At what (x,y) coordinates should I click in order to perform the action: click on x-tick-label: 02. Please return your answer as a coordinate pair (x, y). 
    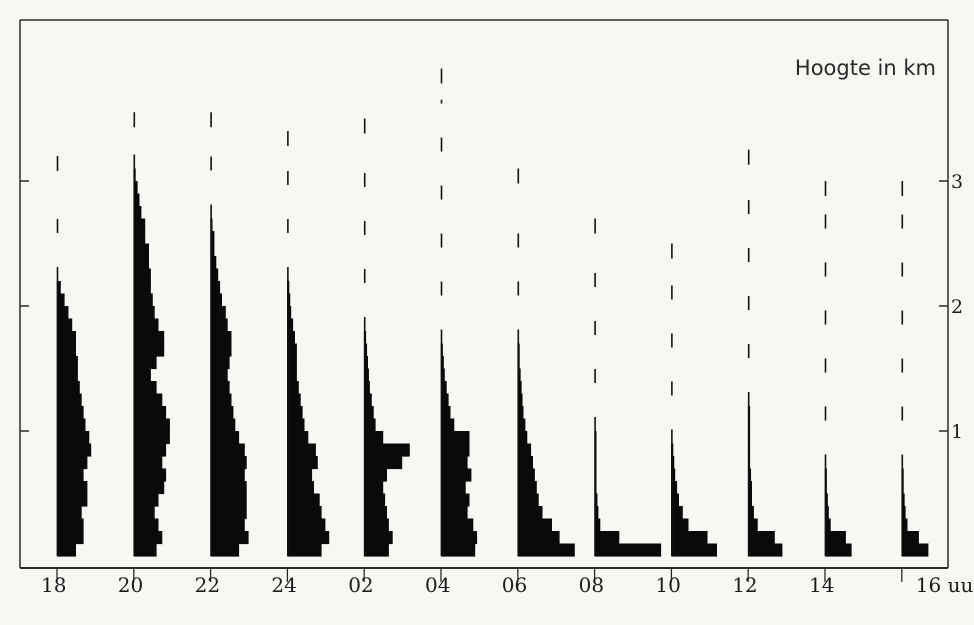
    Looking at the image, I should click on (360, 585).